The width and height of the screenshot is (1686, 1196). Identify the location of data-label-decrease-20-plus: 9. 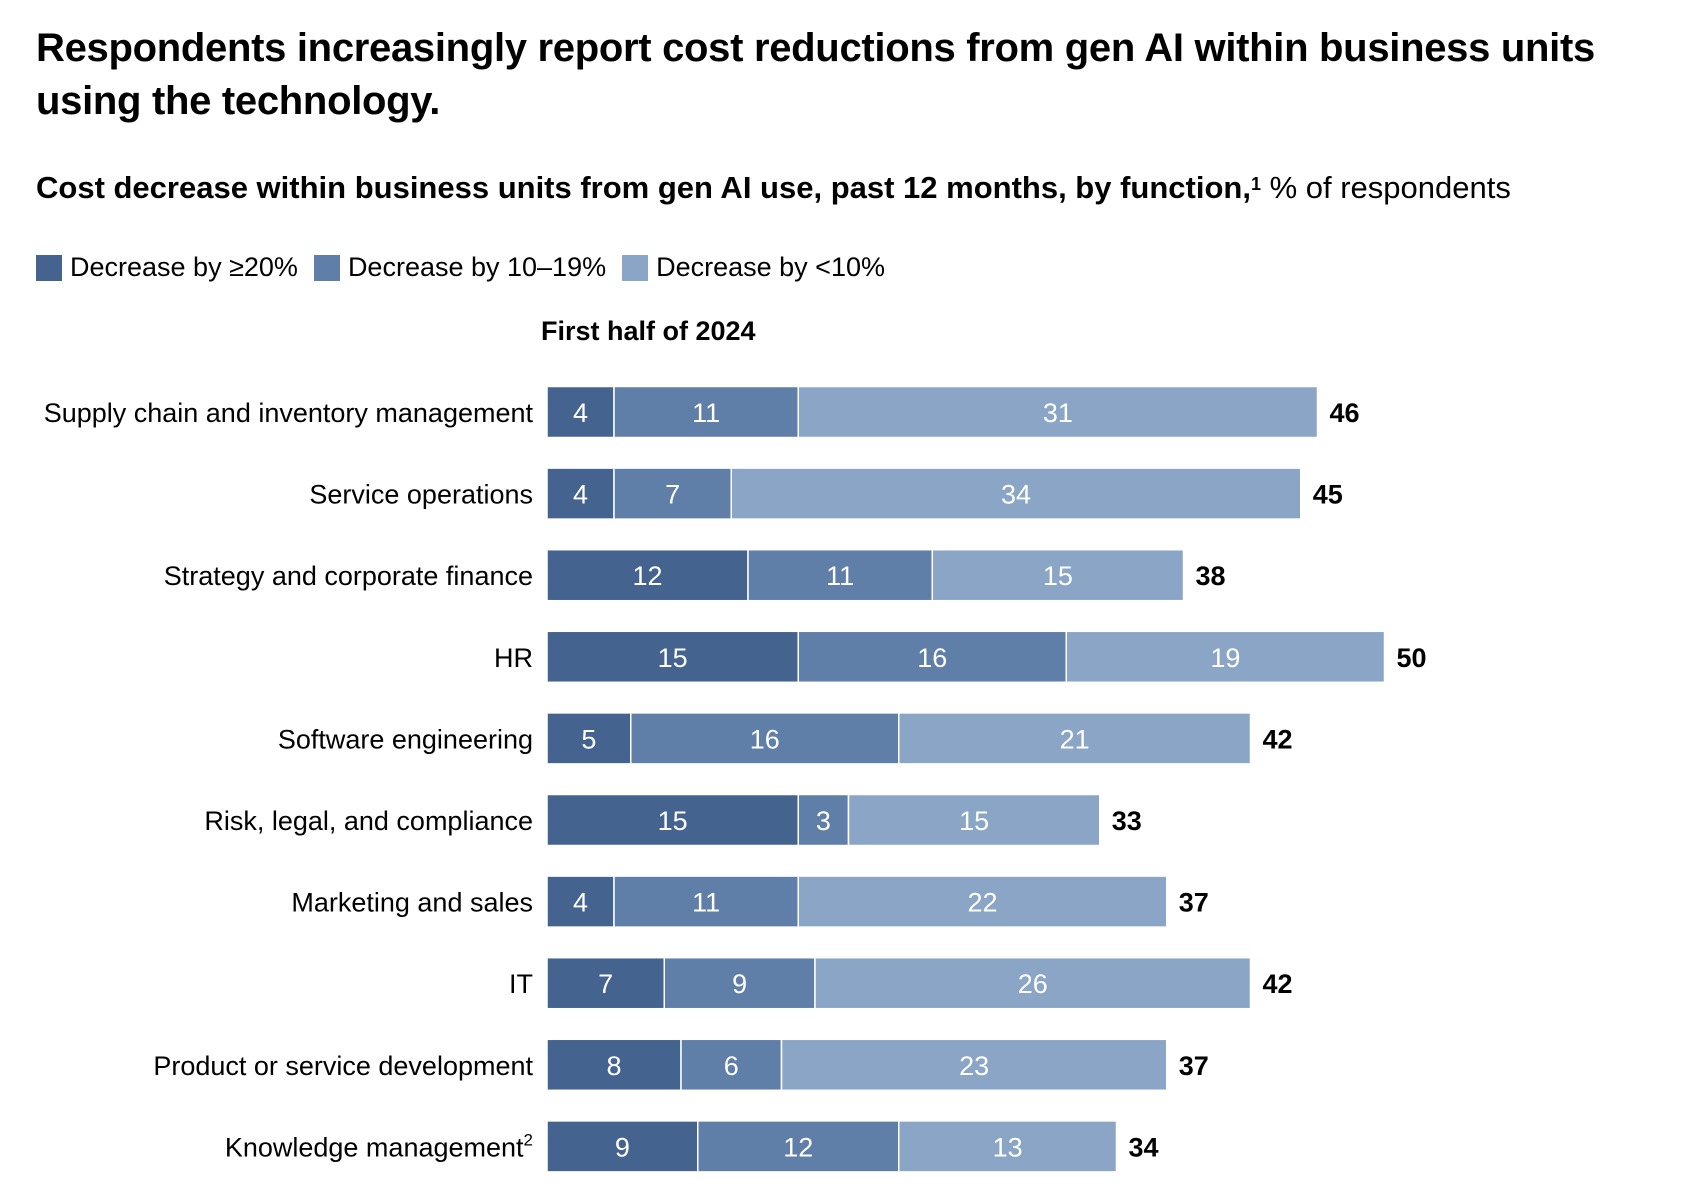
(622, 1147).